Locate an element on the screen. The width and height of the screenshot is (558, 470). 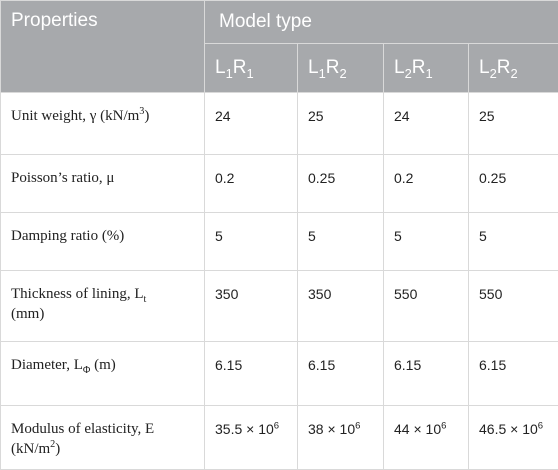
cell-value: 38 × 106 is located at coordinates (341, 438).